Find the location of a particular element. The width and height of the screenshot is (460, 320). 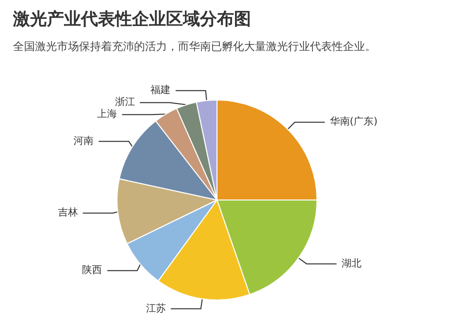

slice-label: 吉林 is located at coordinates (68, 212).